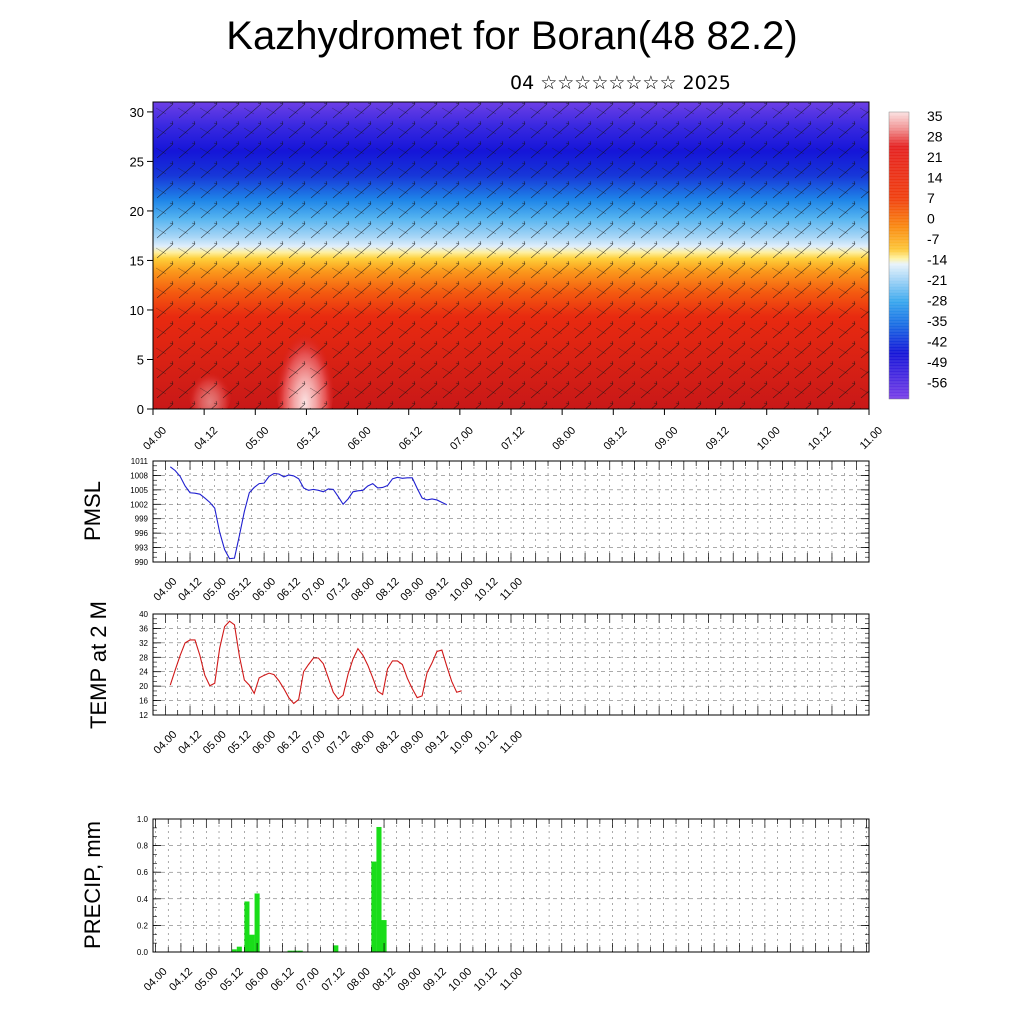 This screenshot has width=1024, height=1024. Describe the element at coordinates (143, 672) in the screenshot. I see `y-tick-label: 24` at that location.